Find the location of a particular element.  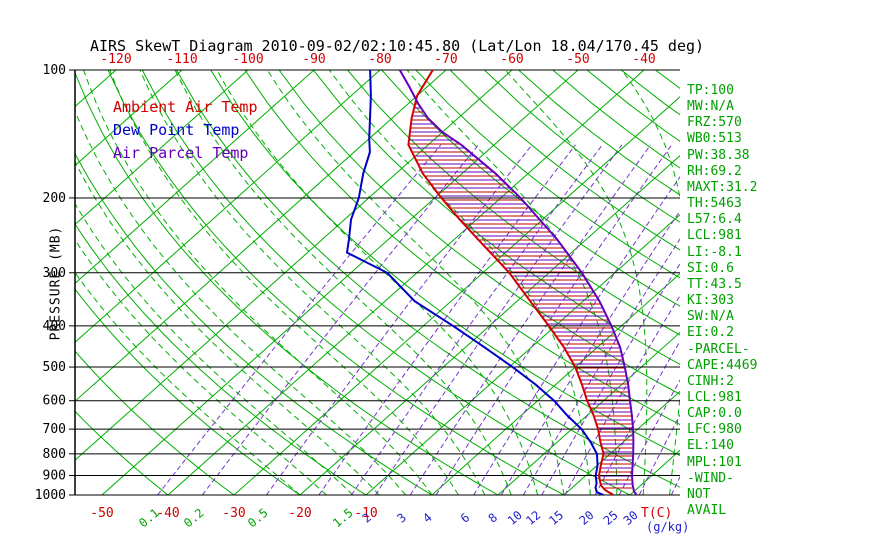

pressure-axis-label: PRESSURE (MB) is located at coordinates (56, 283).